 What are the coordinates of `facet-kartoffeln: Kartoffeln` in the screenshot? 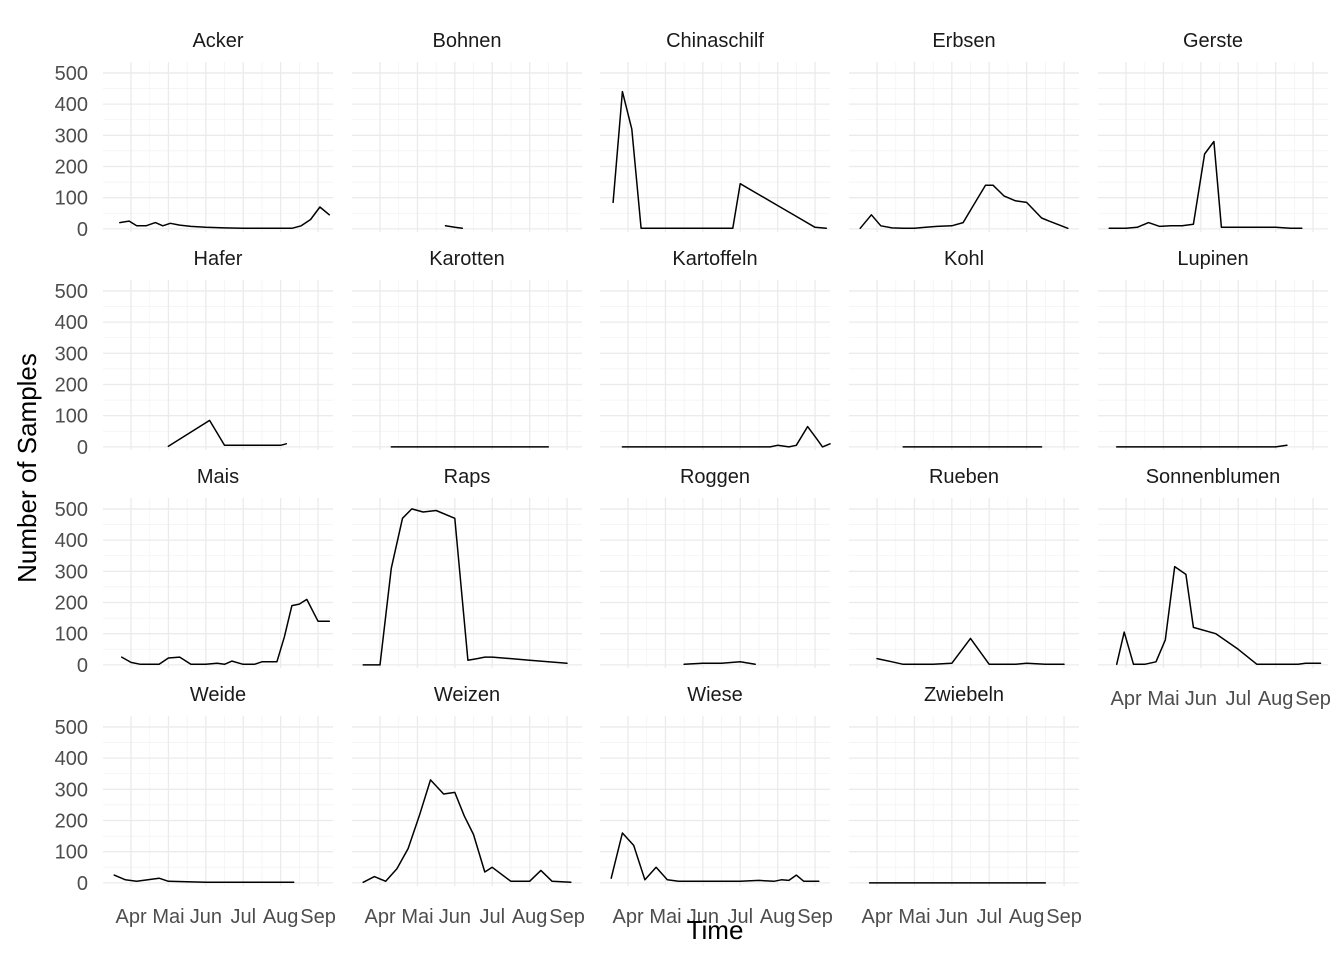 It's located at (715, 349).